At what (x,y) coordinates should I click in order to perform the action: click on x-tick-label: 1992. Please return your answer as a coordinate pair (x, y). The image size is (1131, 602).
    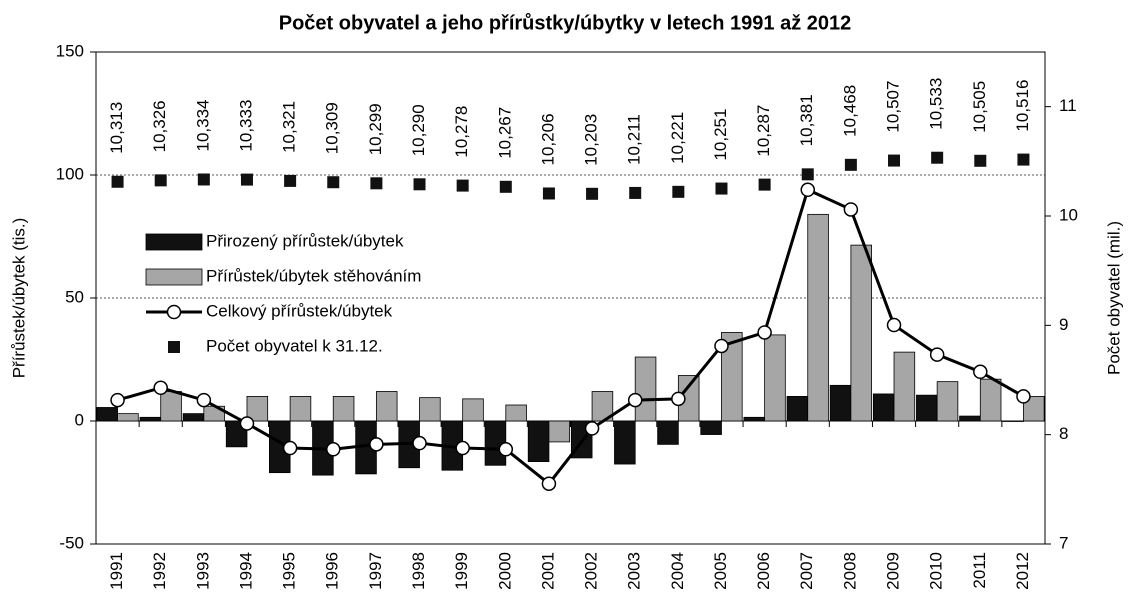
    Looking at the image, I should click on (159, 571).